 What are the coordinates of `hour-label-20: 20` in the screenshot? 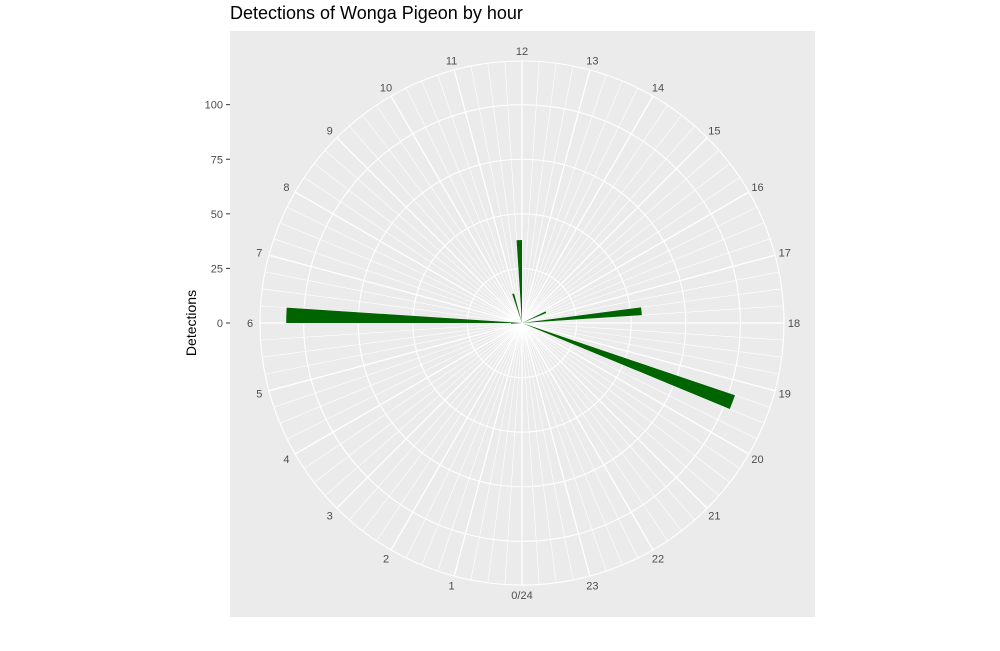 It's located at (757, 460).